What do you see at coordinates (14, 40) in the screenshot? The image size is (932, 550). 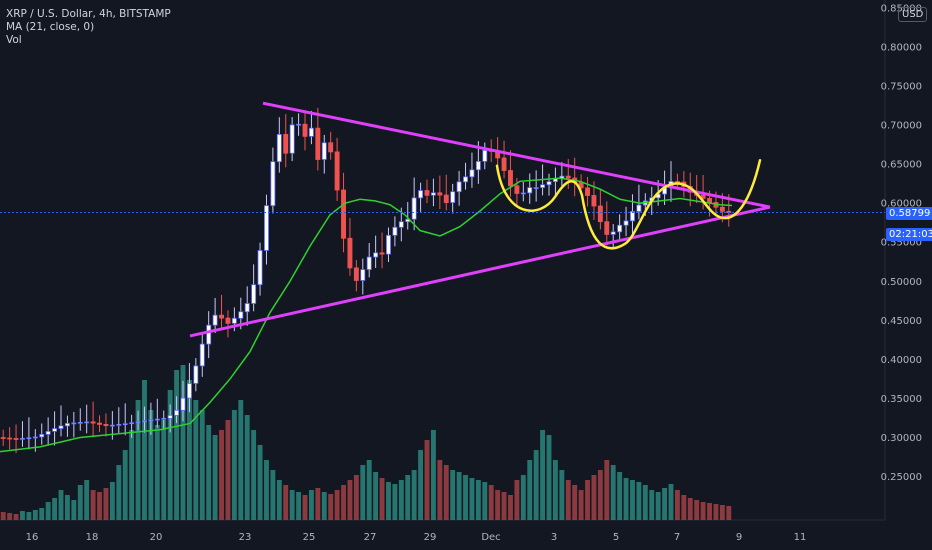 I see `volume-indicator-label: Vol` at bounding box center [14, 40].